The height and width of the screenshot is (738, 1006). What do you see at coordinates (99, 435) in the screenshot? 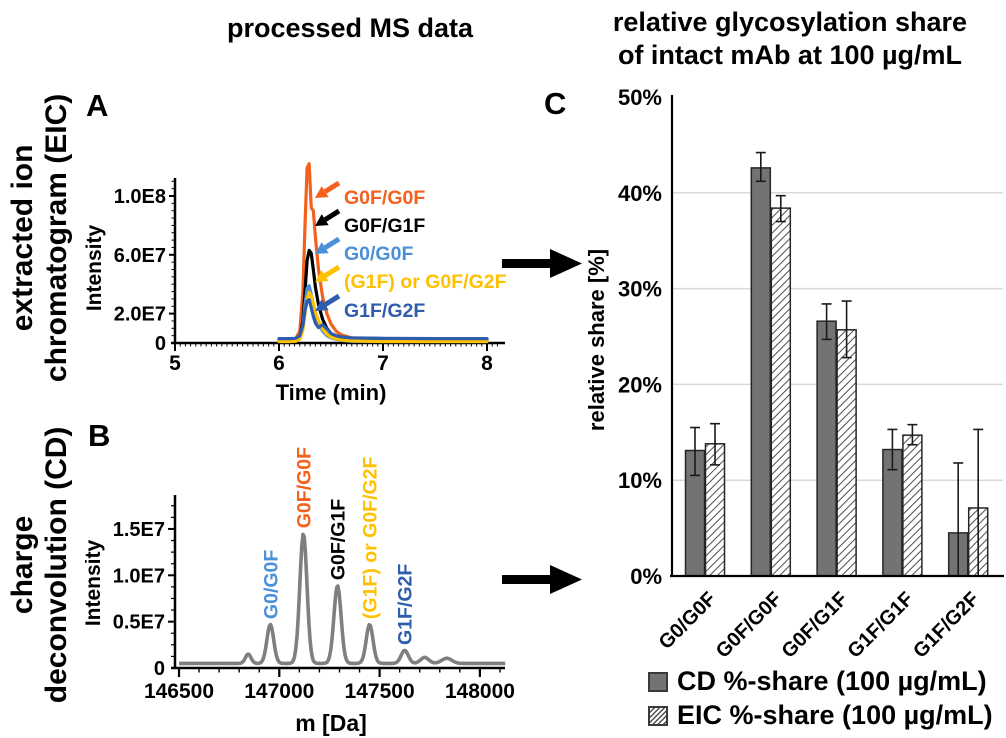
I see `panel-b-label: B` at bounding box center [99, 435].